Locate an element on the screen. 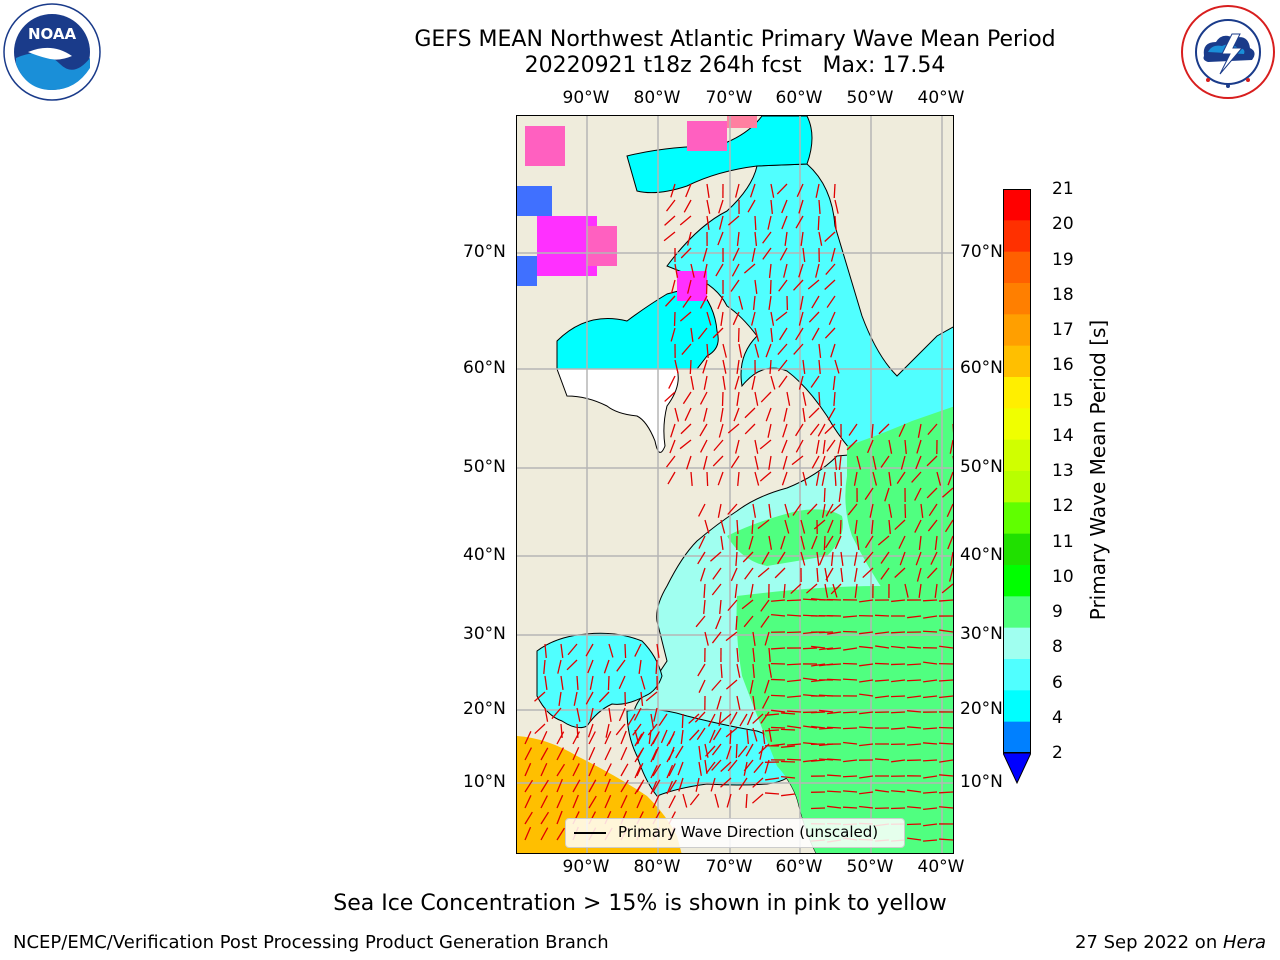 The width and height of the screenshot is (1280, 960). colorbar-tick-label: 14 is located at coordinates (1063, 435).